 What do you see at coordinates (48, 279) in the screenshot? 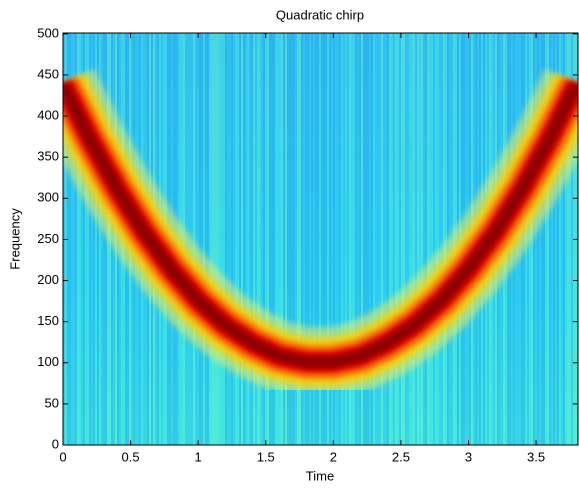
I see `y-tick-label: 200` at bounding box center [48, 279].